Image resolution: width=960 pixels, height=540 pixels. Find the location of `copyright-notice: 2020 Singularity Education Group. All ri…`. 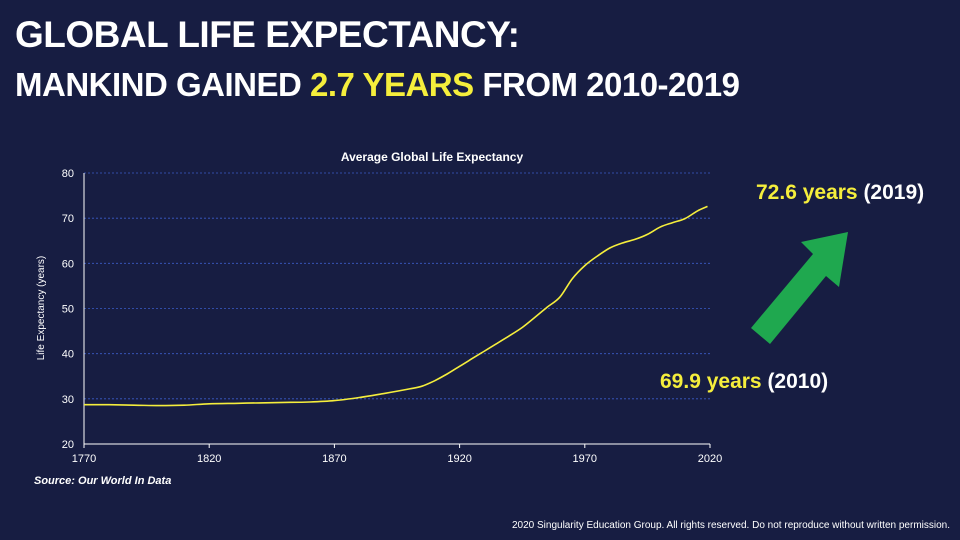

copyright-notice: 2020 Singularity Education Group. All ri… is located at coordinates (730, 525).